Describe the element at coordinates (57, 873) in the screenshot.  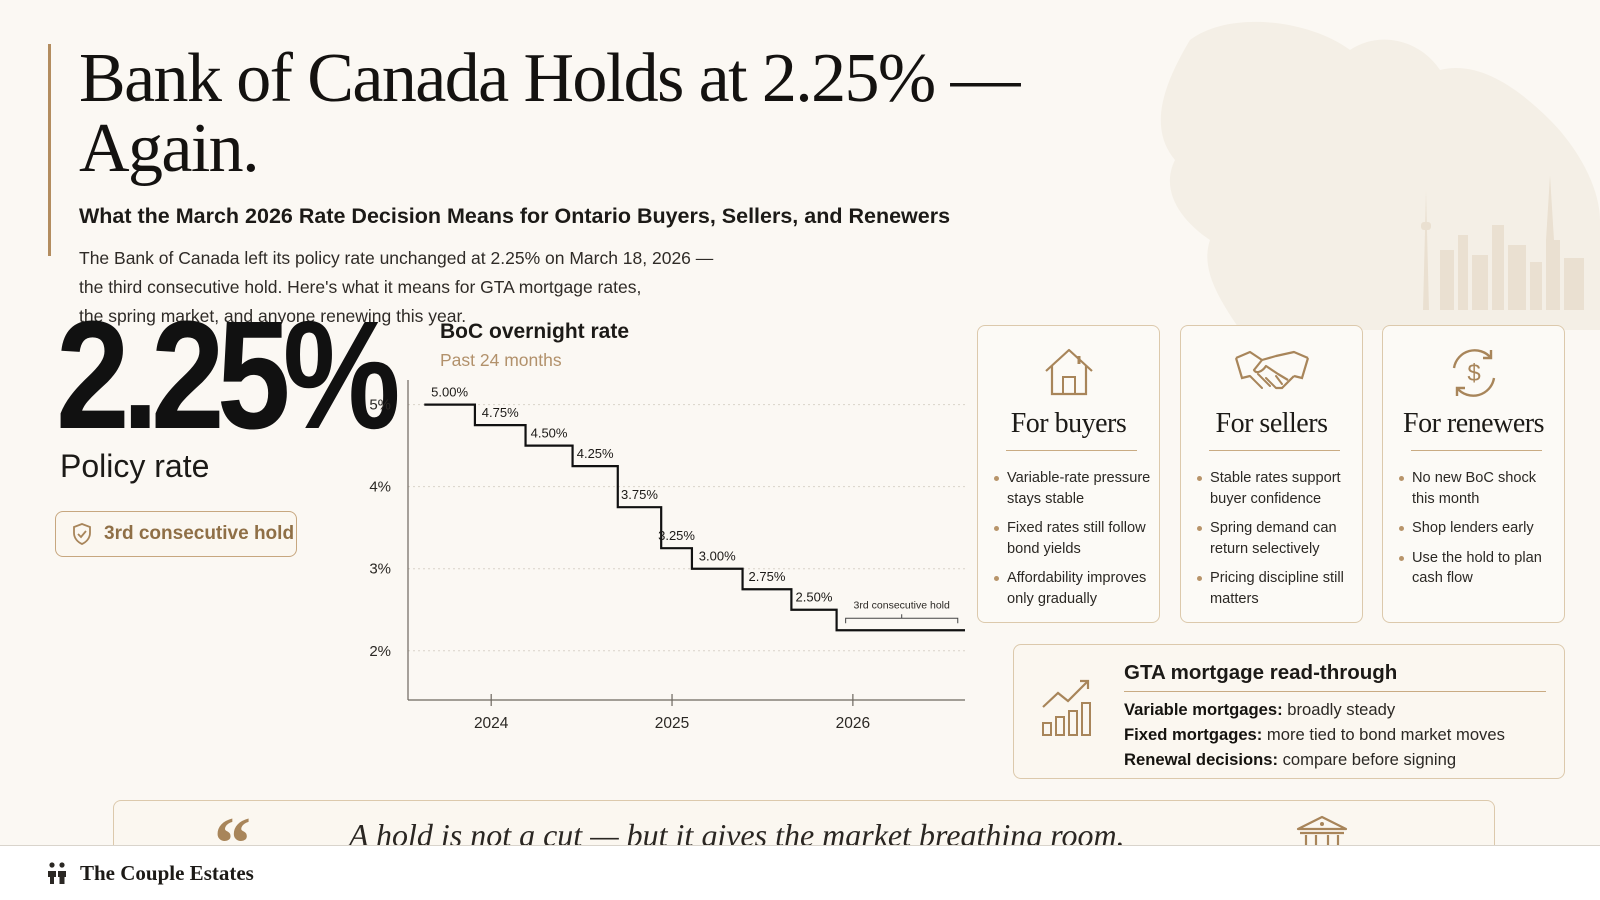
I see `couple-icon` at that location.